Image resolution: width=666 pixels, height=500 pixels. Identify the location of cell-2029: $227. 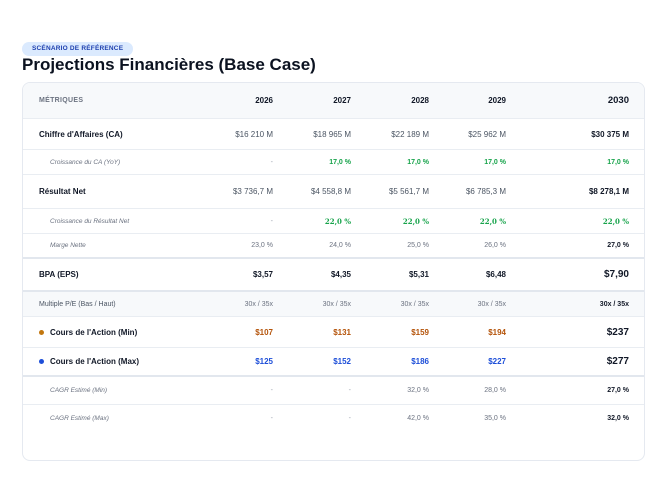
(497, 361).